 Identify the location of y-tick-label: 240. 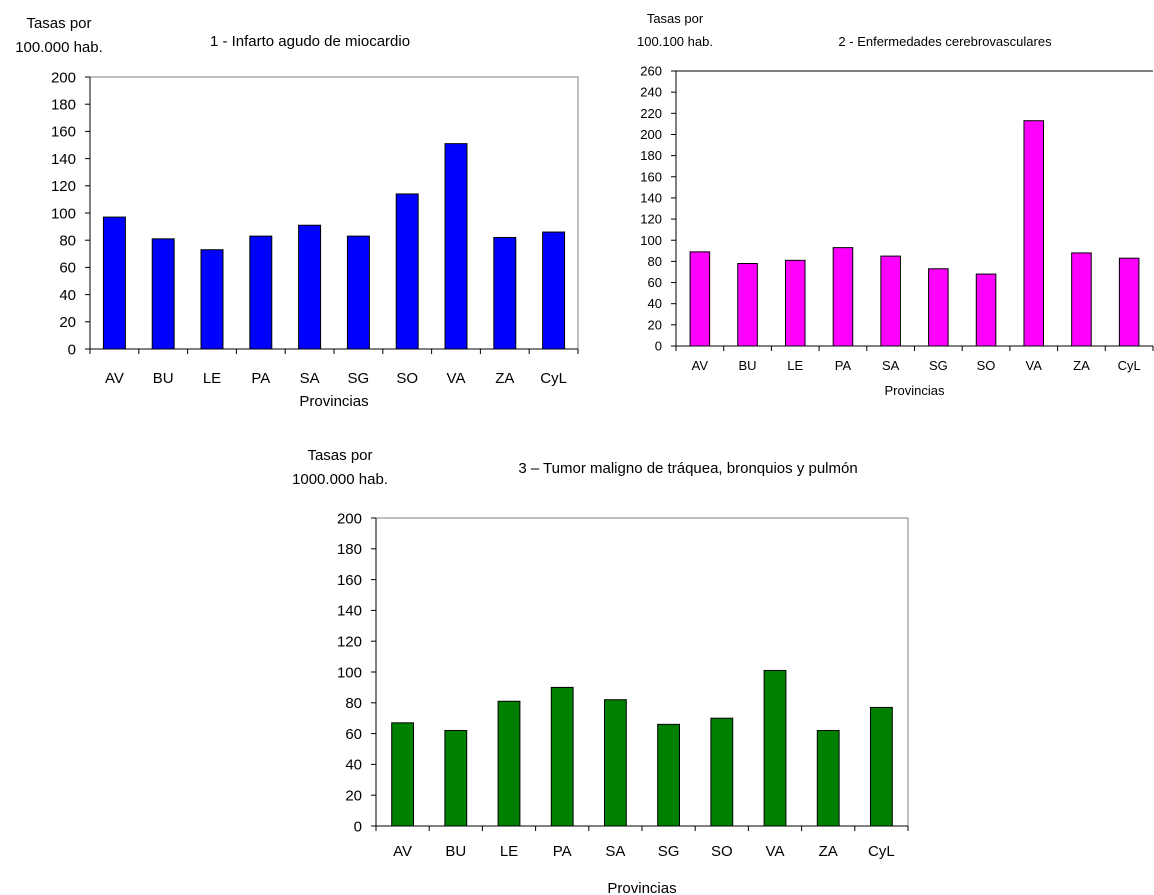
(651, 92).